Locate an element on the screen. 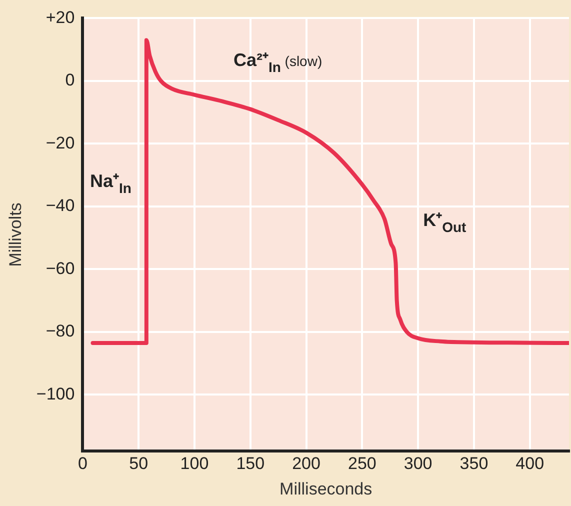 This screenshot has height=506, width=571. y-tick-label: −60 is located at coordinates (60, 268).